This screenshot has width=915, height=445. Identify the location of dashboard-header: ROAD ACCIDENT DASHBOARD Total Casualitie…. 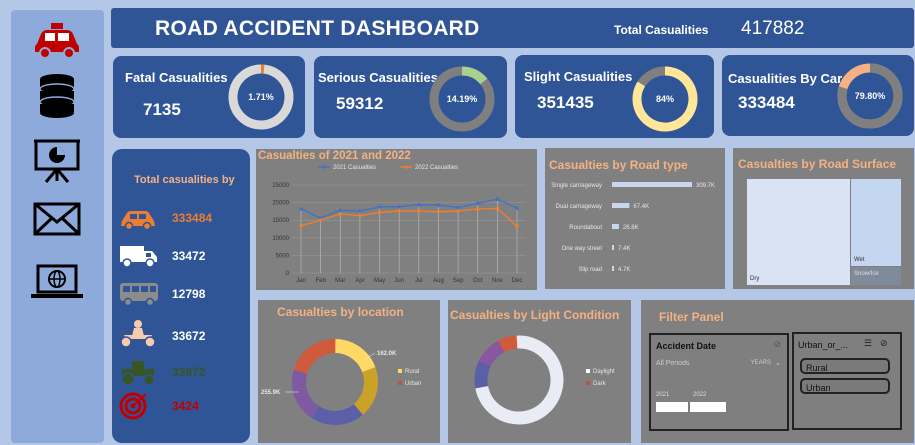
(512, 28).